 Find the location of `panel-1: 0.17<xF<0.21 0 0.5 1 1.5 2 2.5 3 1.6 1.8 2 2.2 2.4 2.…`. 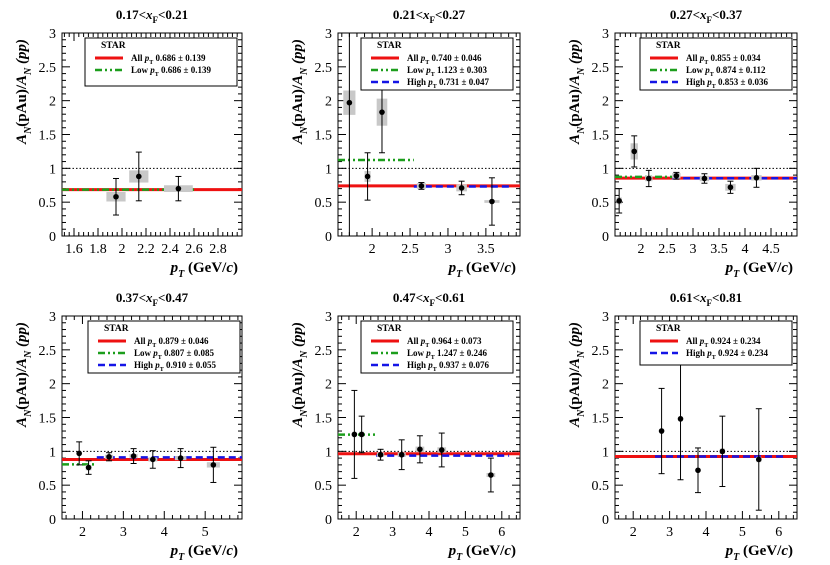

panel-1: 0.17<xF<0.21 0 0.5 1 1.5 2 2.5 3 1.6 1.8 2 2.2 2.4 2.… is located at coordinates (128, 143).